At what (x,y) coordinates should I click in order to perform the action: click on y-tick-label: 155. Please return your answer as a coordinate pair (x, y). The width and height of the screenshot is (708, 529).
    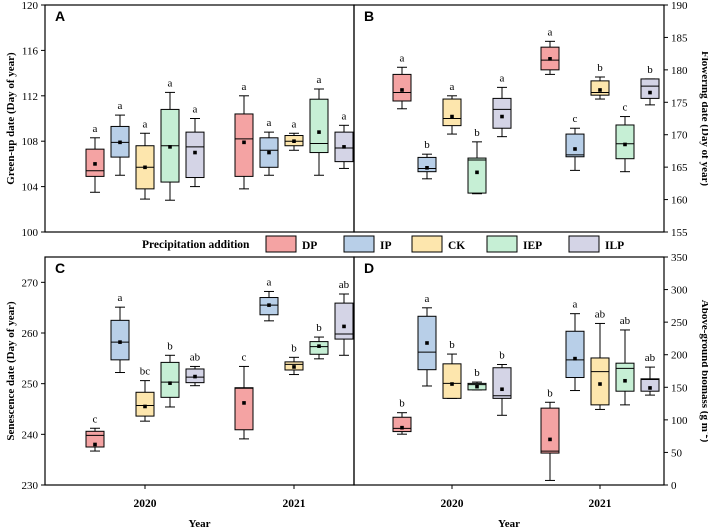
    Looking at the image, I should click on (679, 233).